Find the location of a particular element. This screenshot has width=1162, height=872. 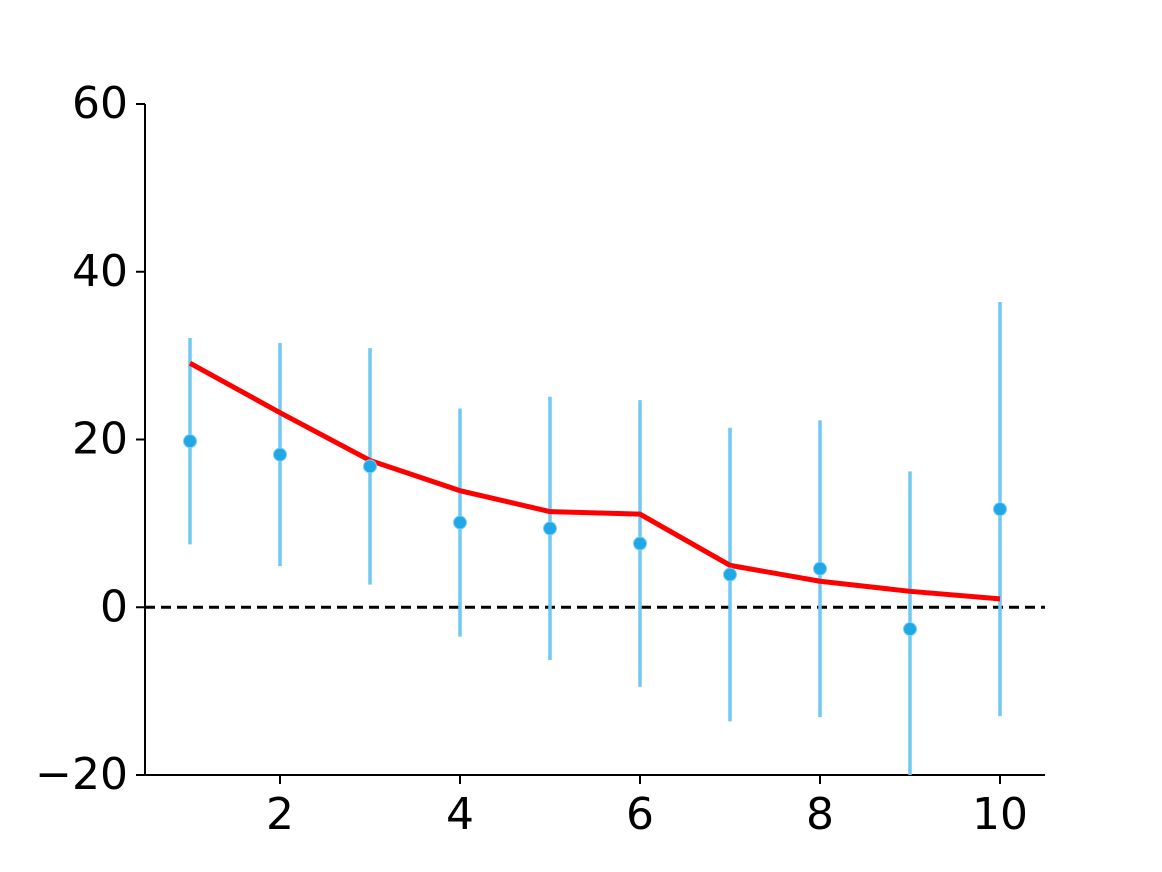

x-tick-label: 6 is located at coordinates (640, 814).